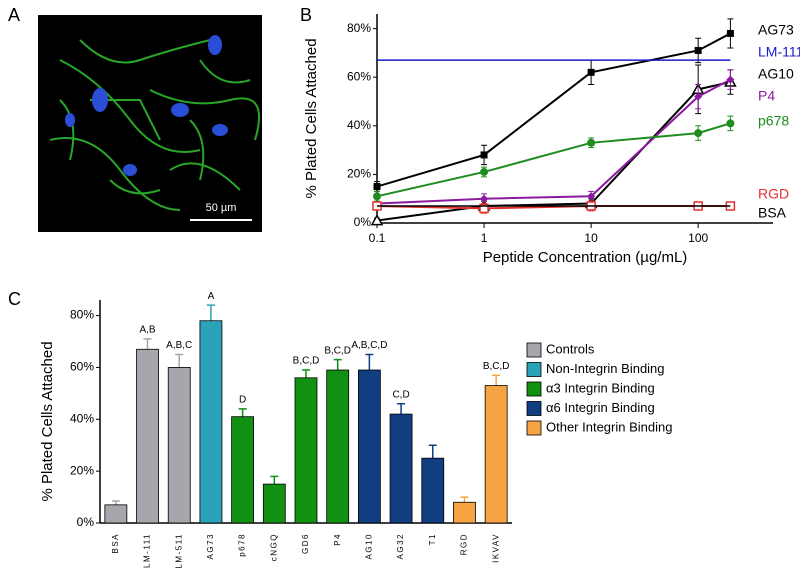 Image resolution: width=800 pixels, height=570 pixels. What do you see at coordinates (369, 345) in the screenshot?
I see `bar-annotation: A,B,C,D` at bounding box center [369, 345].